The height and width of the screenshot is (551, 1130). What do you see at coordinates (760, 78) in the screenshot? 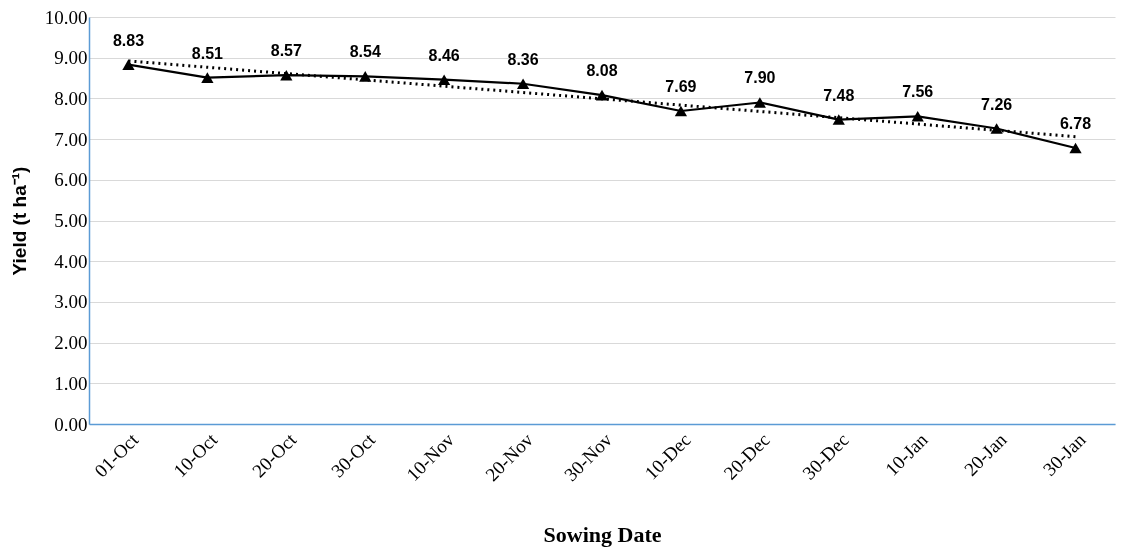
I see `data-label: 7.90` at bounding box center [760, 78].